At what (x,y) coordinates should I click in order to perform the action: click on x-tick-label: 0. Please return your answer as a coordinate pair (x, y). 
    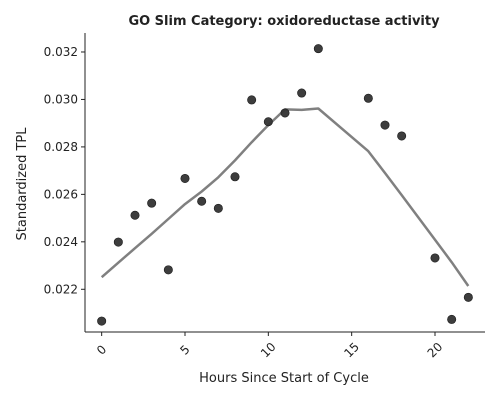
    Looking at the image, I should click on (101, 349).